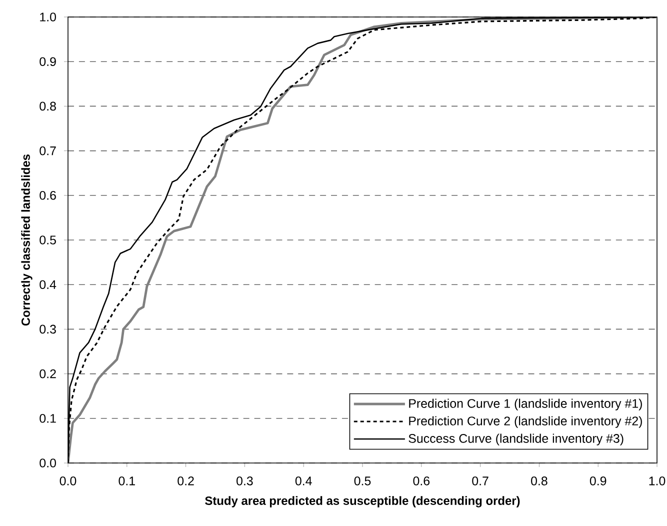 Image resolution: width=667 pixels, height=526 pixels. Describe the element at coordinates (48, 418) in the screenshot. I see `y-tick-label: 0.1` at that location.